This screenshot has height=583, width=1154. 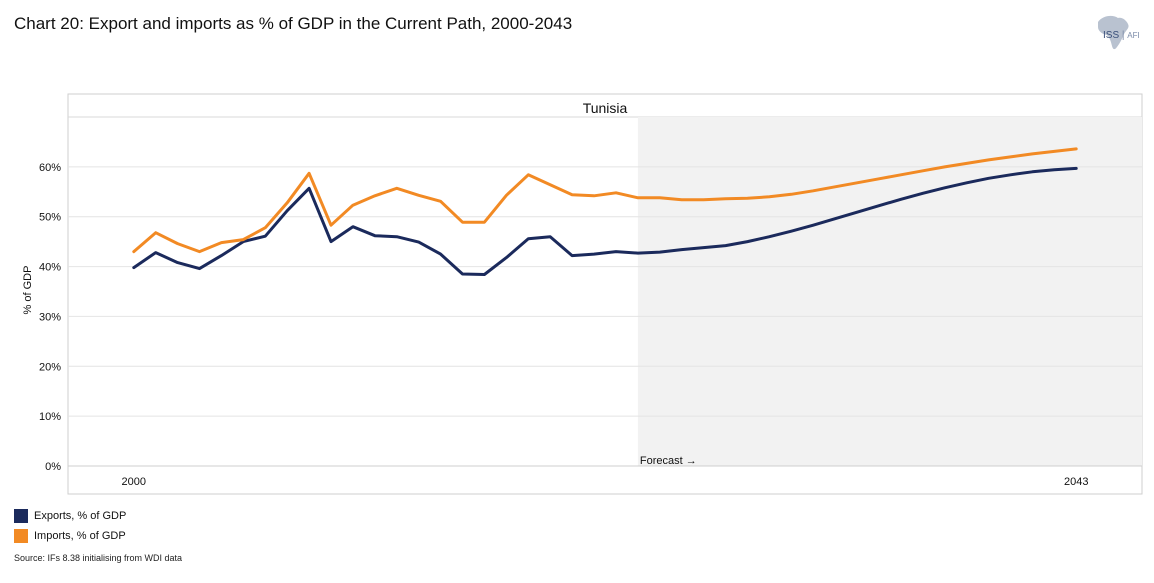 I want to click on africa-map-logo-icon, so click(x=1113, y=32).